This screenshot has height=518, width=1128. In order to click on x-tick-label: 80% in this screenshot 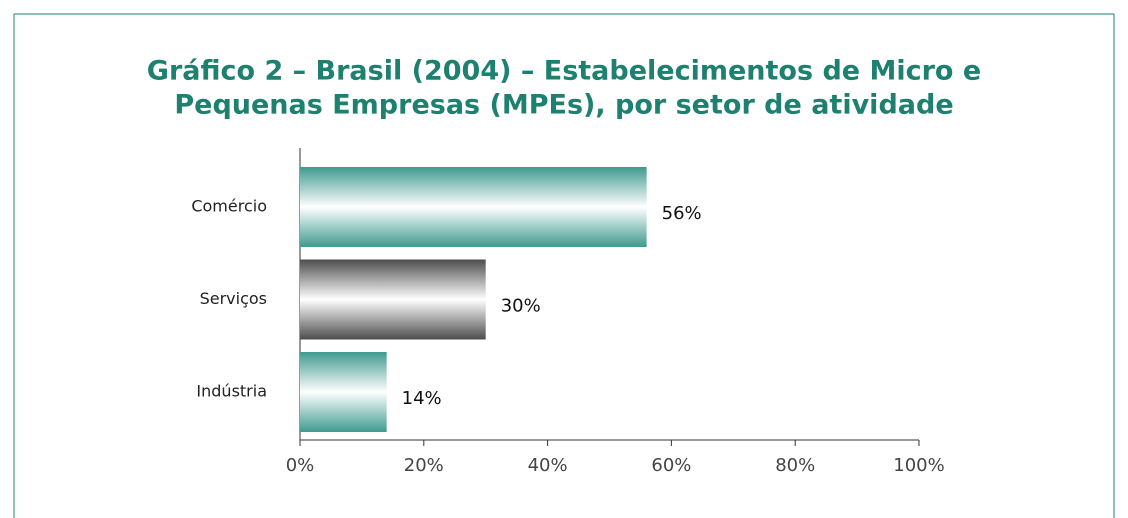, I will do `click(795, 465)`.